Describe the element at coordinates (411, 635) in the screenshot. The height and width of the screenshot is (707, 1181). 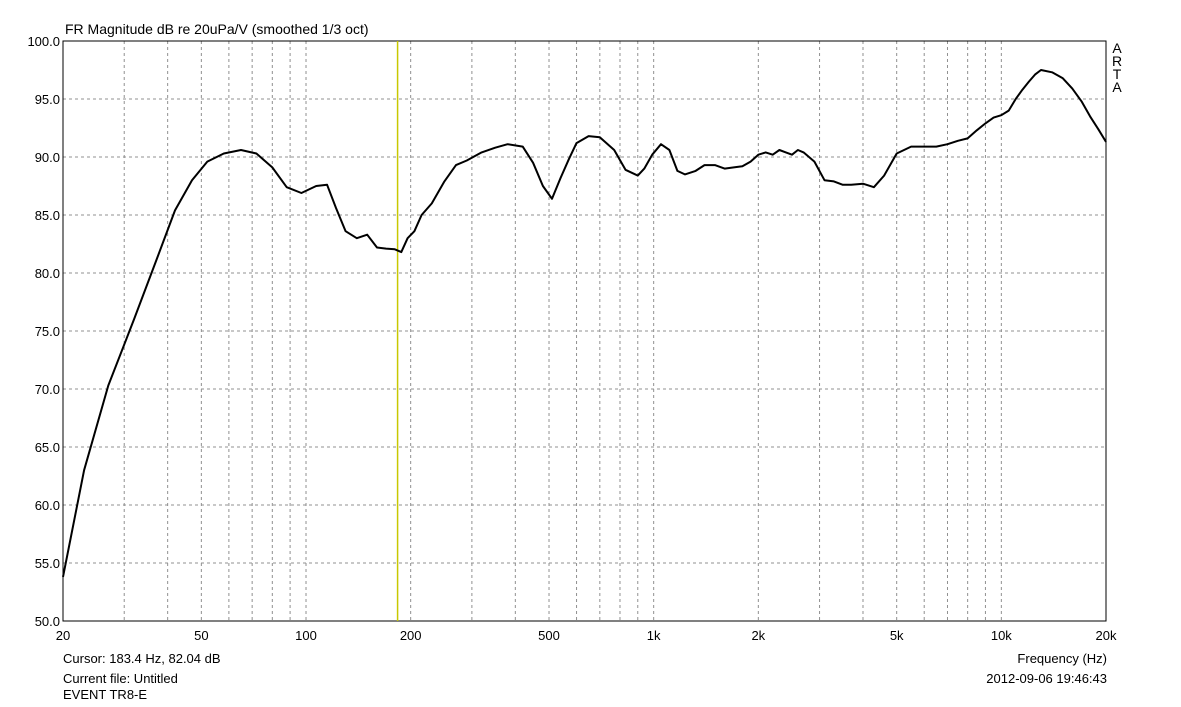
I see `x-tick-label: 200` at that location.